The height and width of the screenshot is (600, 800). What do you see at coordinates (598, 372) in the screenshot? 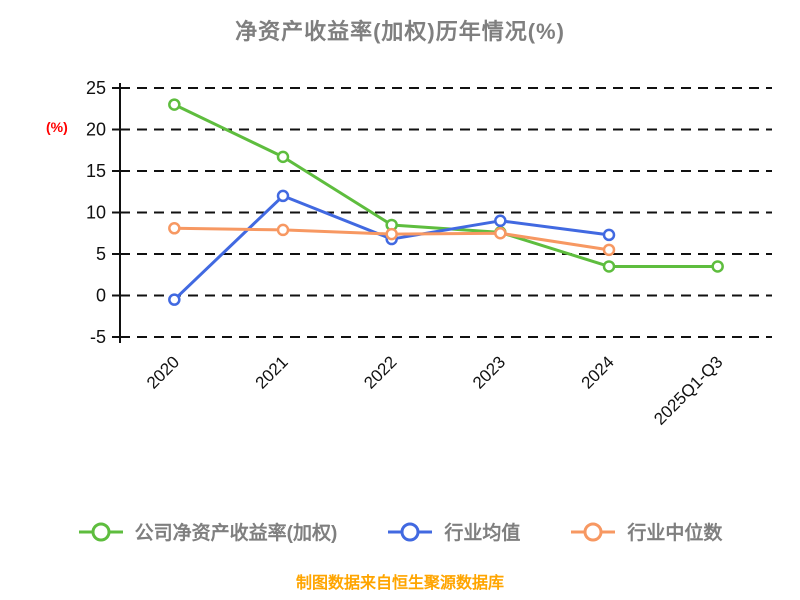
I see `x-tick-label: 2024` at bounding box center [598, 372].